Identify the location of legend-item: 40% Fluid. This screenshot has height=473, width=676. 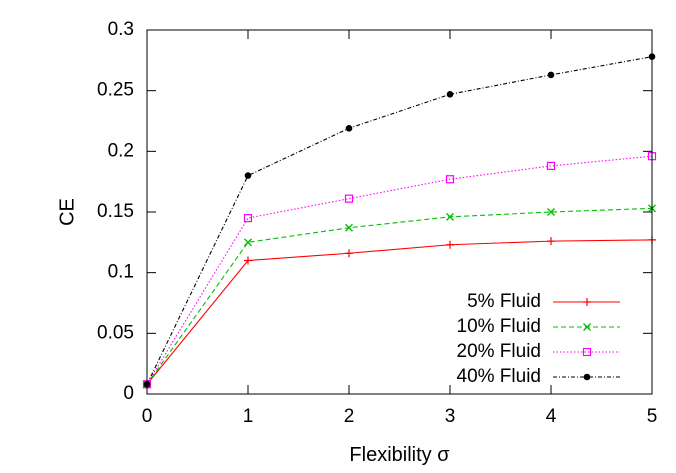
(538, 376).